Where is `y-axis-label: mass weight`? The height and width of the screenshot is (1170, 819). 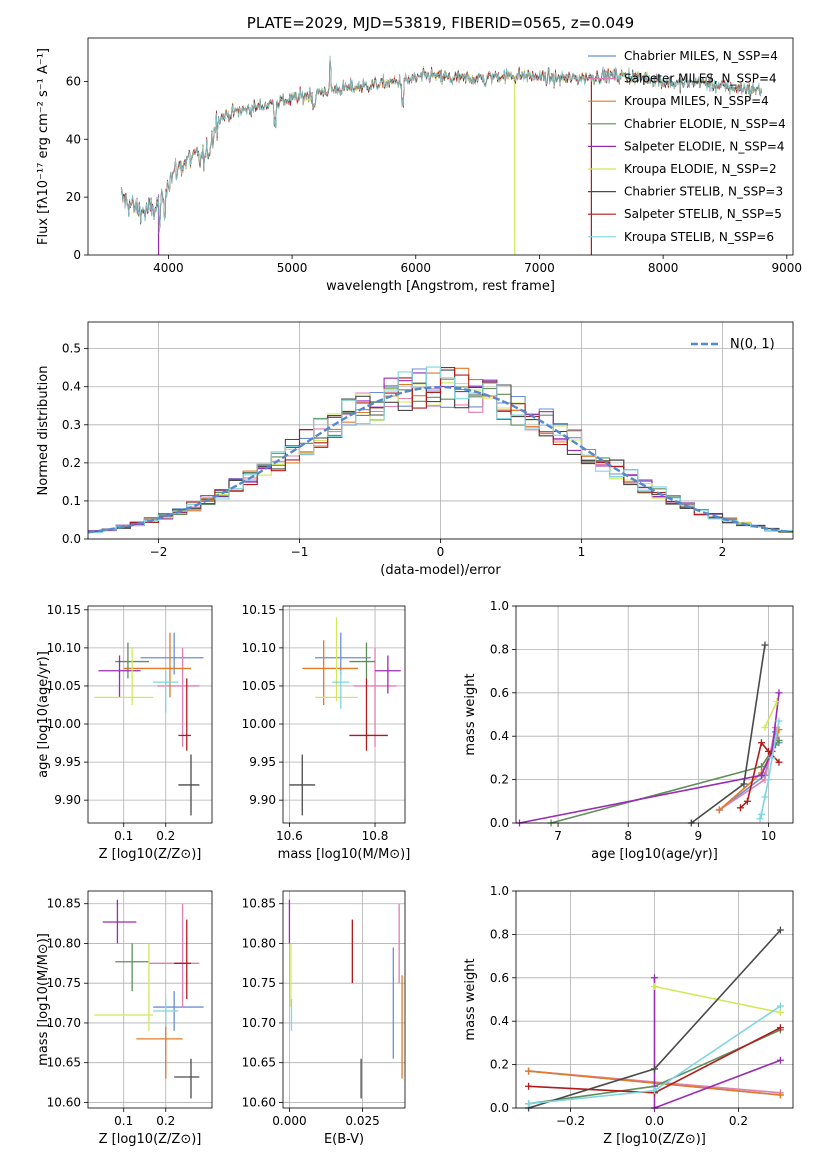
y-axis-label: mass weight is located at coordinates (470, 999).